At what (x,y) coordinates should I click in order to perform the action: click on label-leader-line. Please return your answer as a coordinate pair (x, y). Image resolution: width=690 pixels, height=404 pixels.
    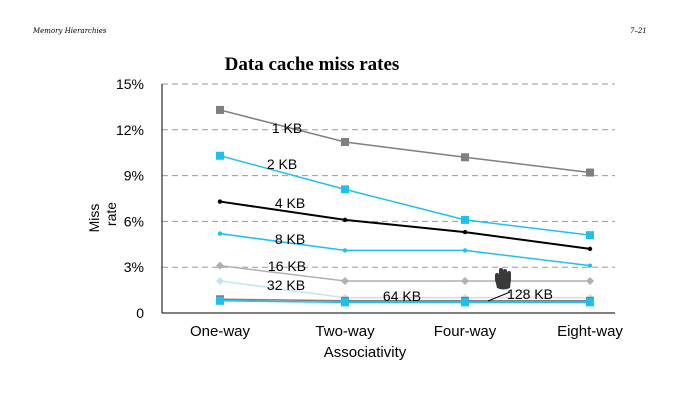
    Looking at the image, I should click on (499, 296).